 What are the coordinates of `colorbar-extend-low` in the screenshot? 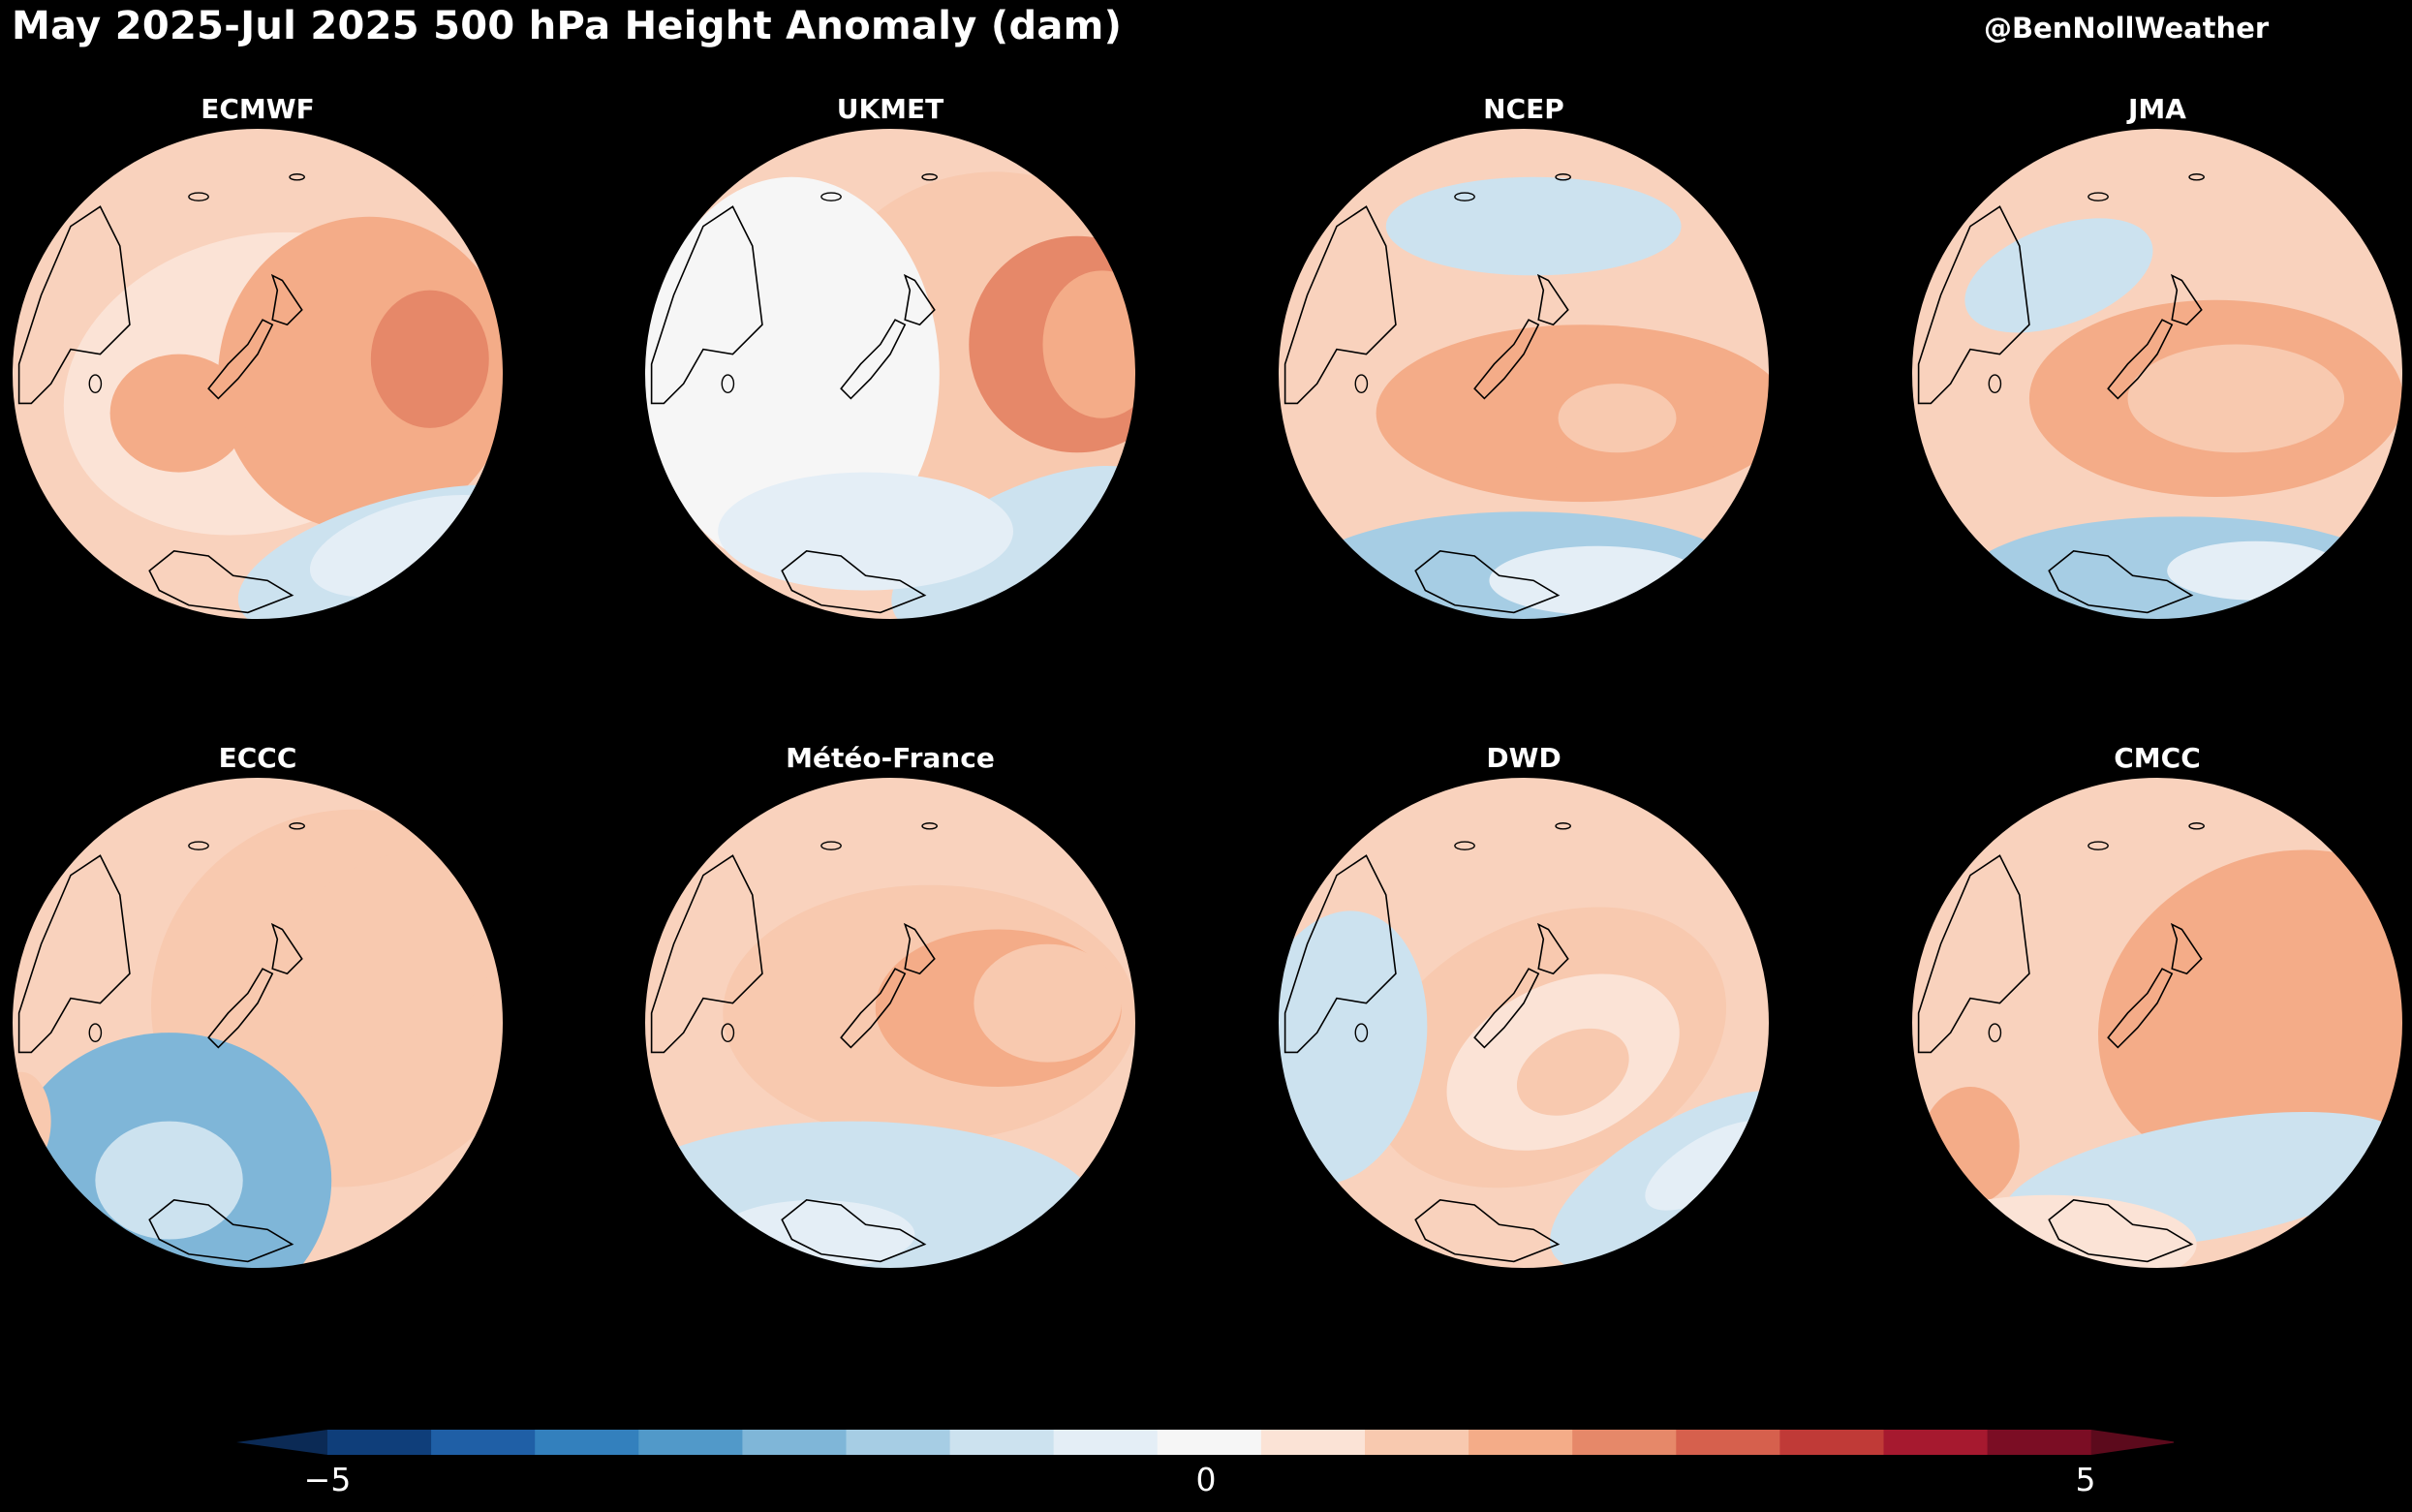 It's located at (281, 1442).